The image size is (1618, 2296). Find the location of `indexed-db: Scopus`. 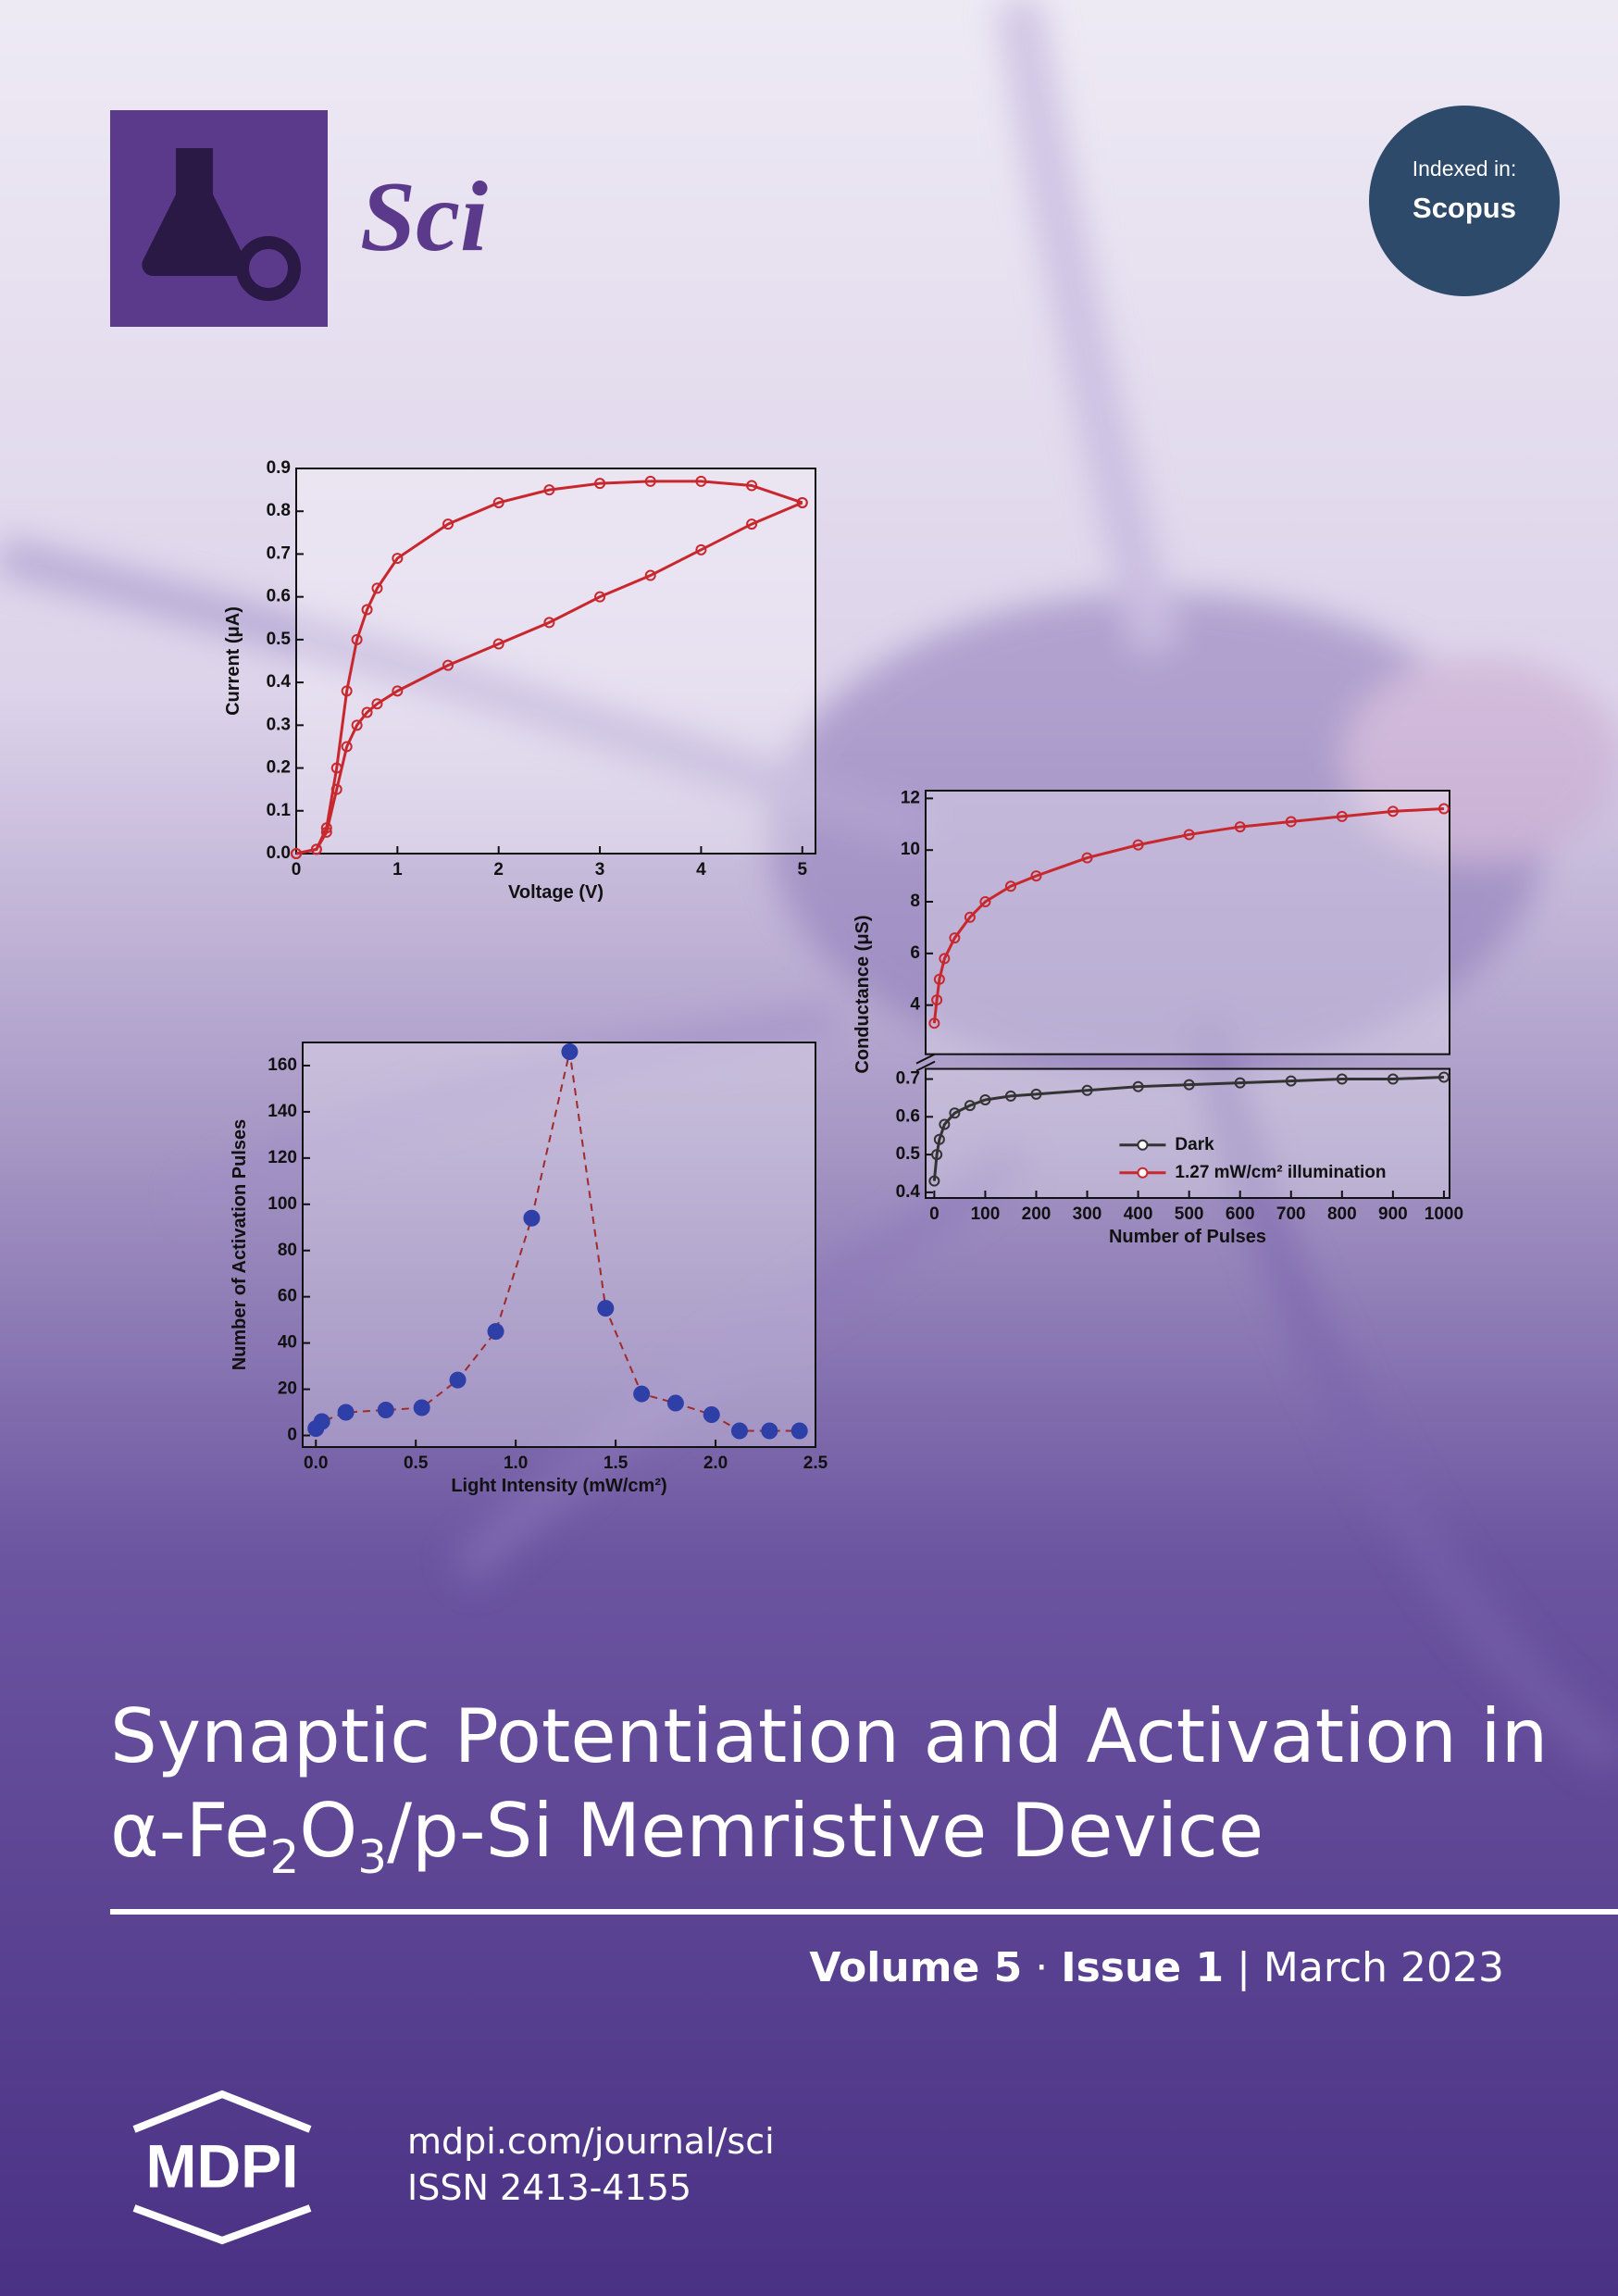

indexed-db: Scopus is located at coordinates (1464, 208).